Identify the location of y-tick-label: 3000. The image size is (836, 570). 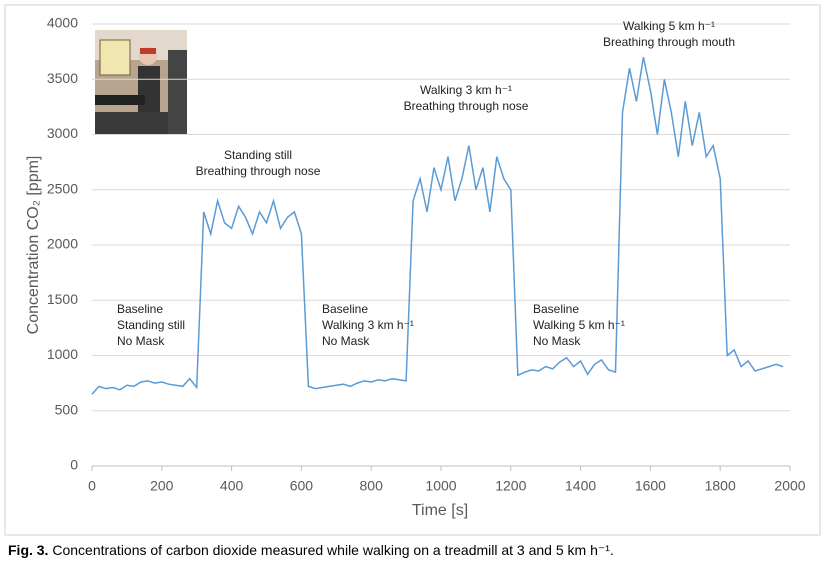
(62, 133).